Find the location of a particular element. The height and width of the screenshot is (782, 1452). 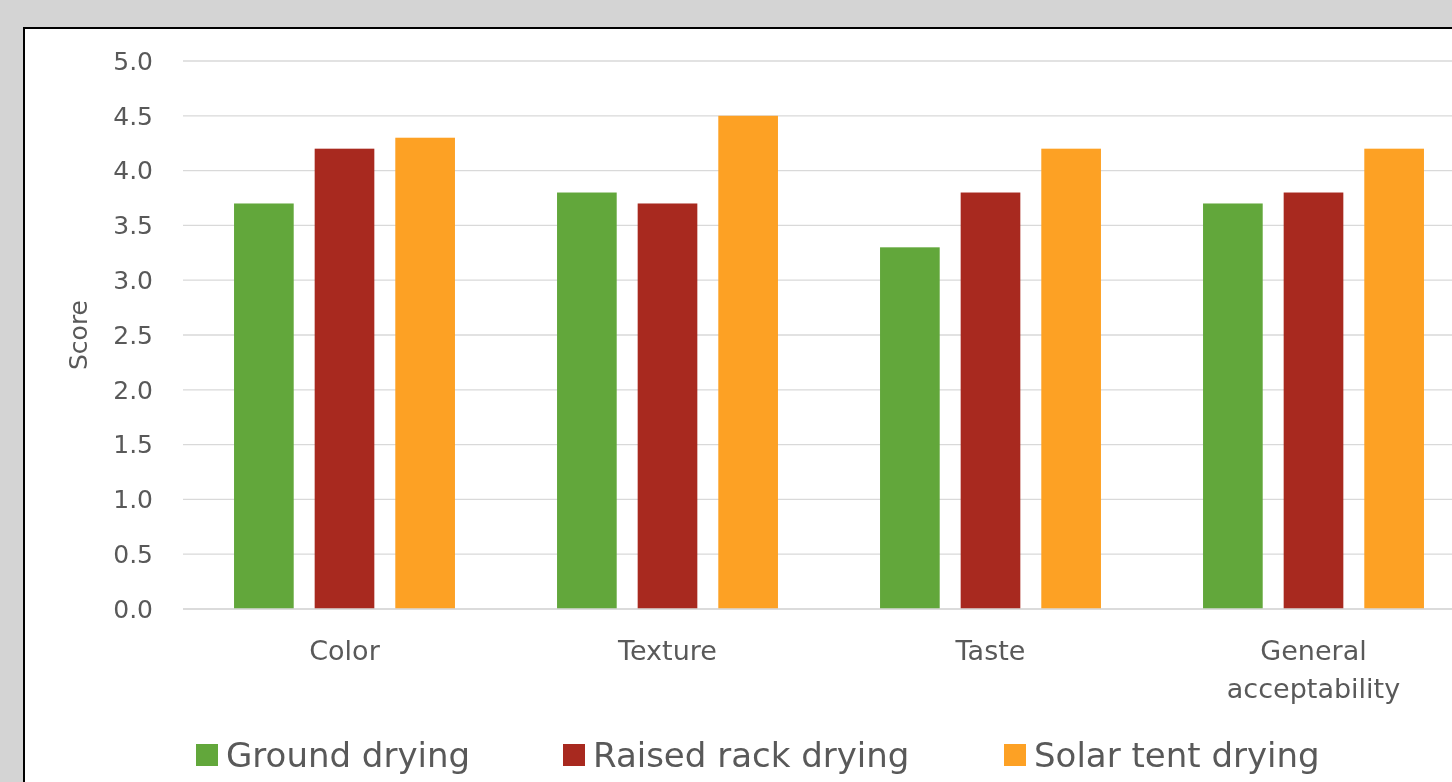

y-tick-label: 1.0 is located at coordinates (133, 500).